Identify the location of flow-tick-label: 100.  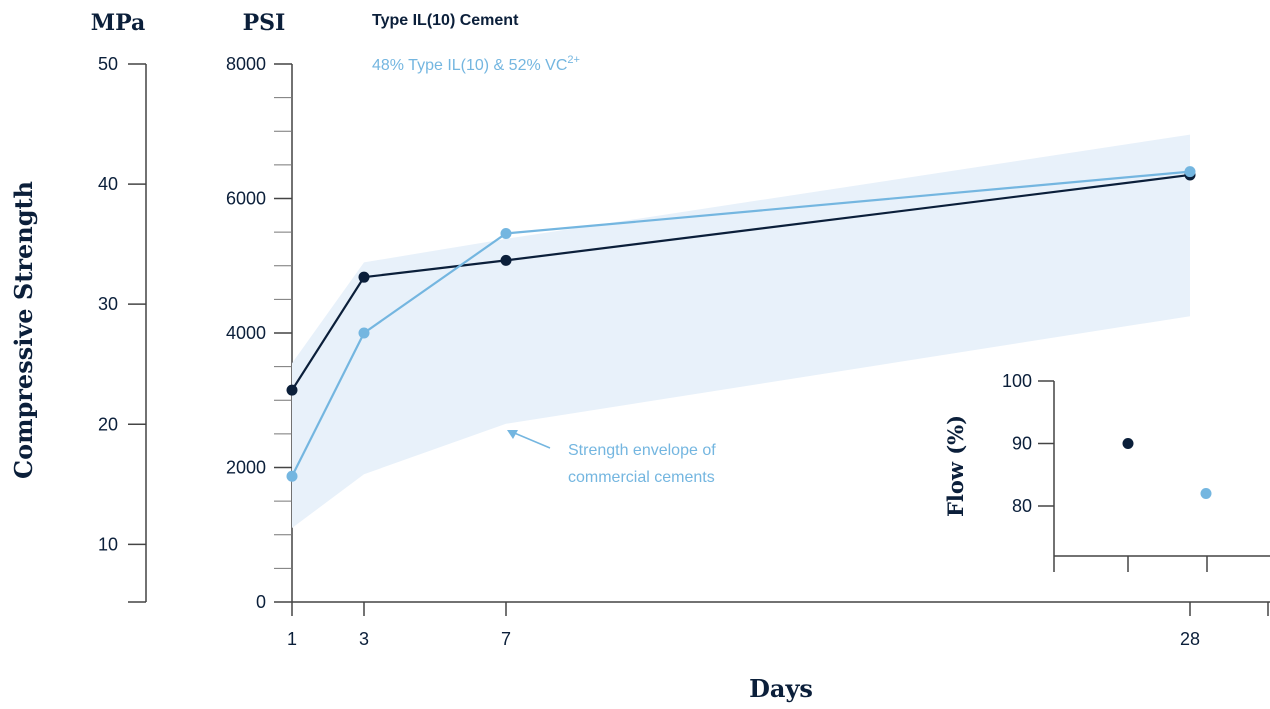
(1017, 381).